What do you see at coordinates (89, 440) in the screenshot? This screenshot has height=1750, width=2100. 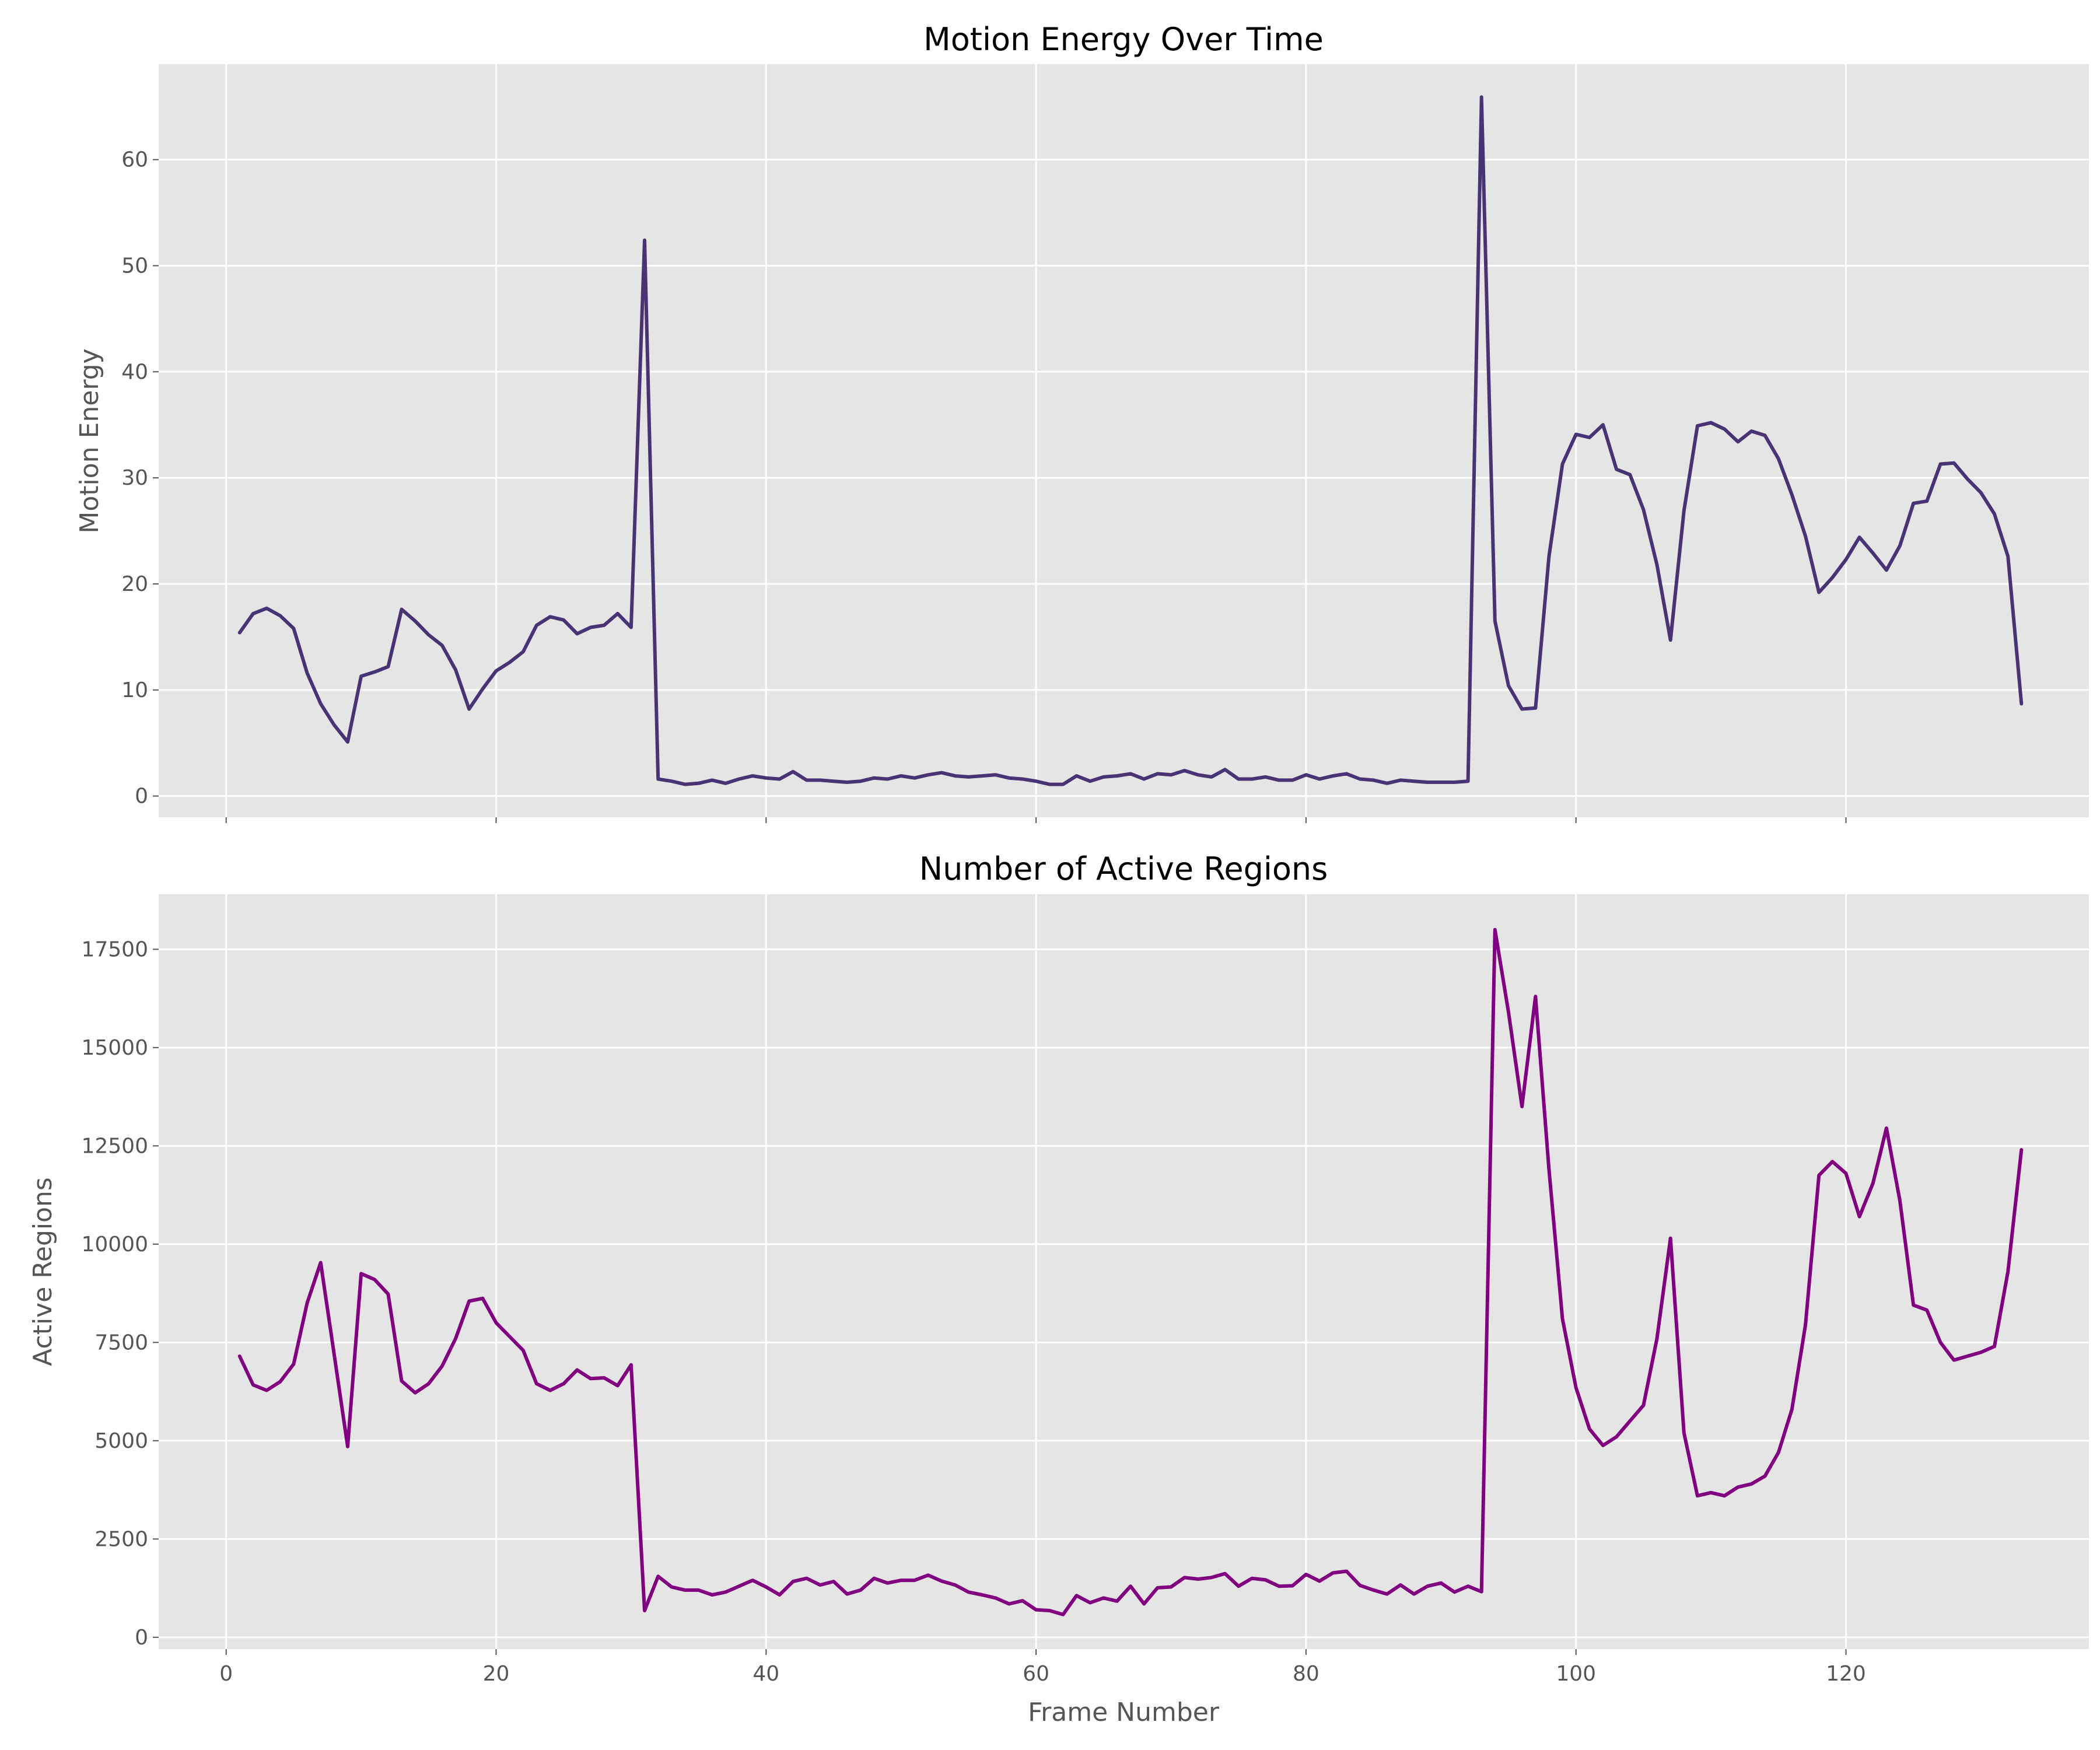 I see `motion-energy-ylabel: Motion Energy` at bounding box center [89, 440].